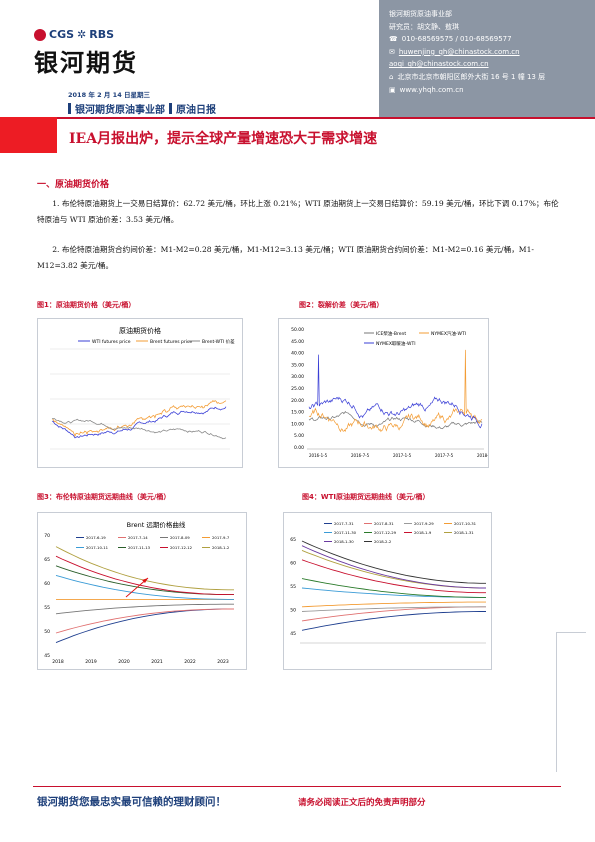 The height and width of the screenshot is (842, 595). I want to click on figure-1-series-brent, so click(139, 419).